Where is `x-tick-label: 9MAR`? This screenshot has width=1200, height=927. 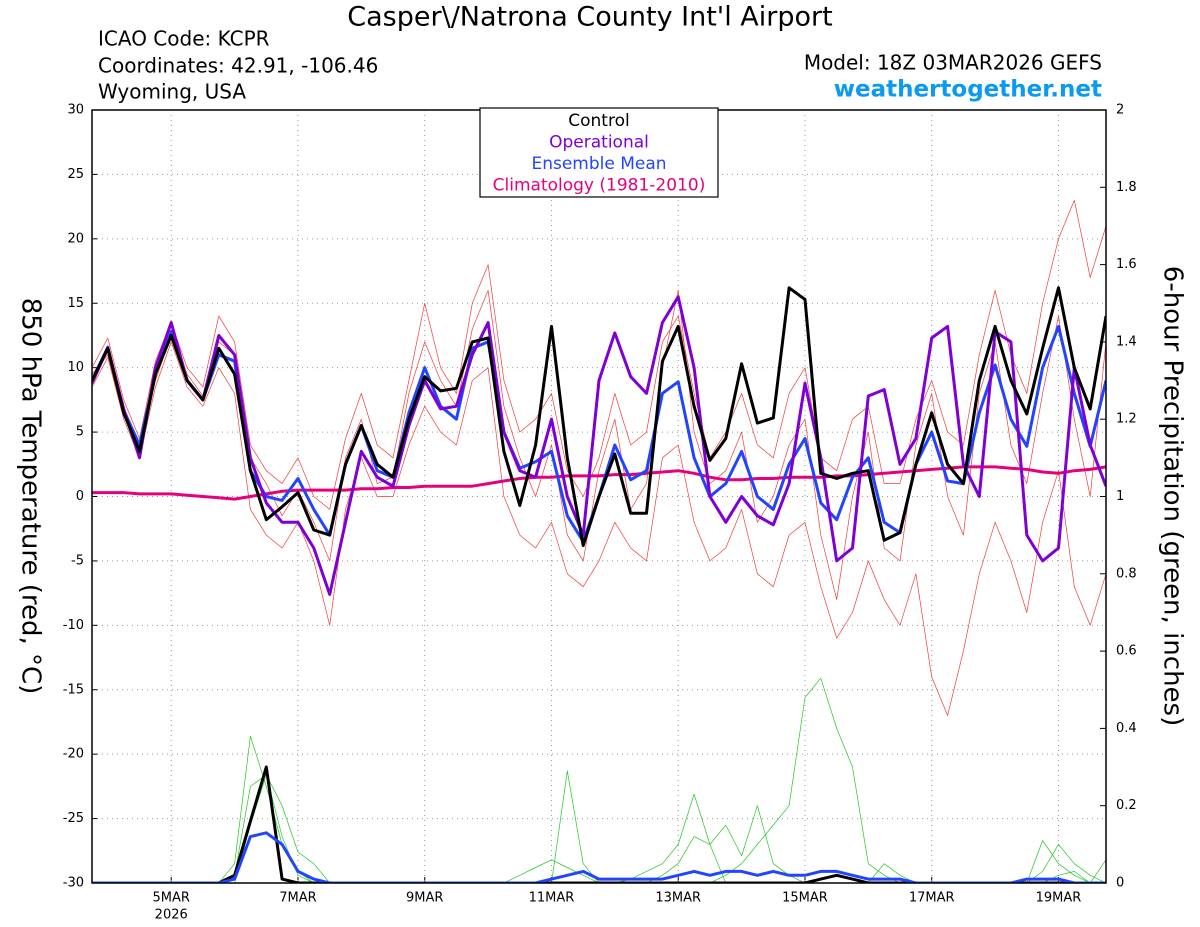
x-tick-label: 9MAR is located at coordinates (424, 898).